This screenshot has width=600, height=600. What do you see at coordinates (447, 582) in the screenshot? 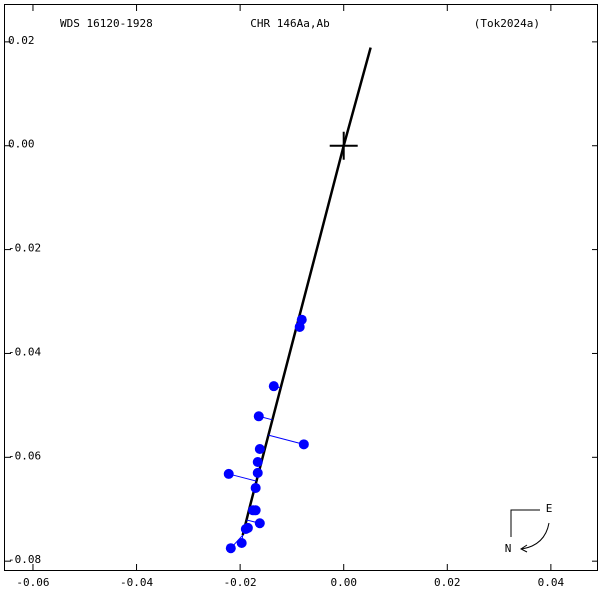
I see `x-tick-label: 0.02` at bounding box center [447, 582].